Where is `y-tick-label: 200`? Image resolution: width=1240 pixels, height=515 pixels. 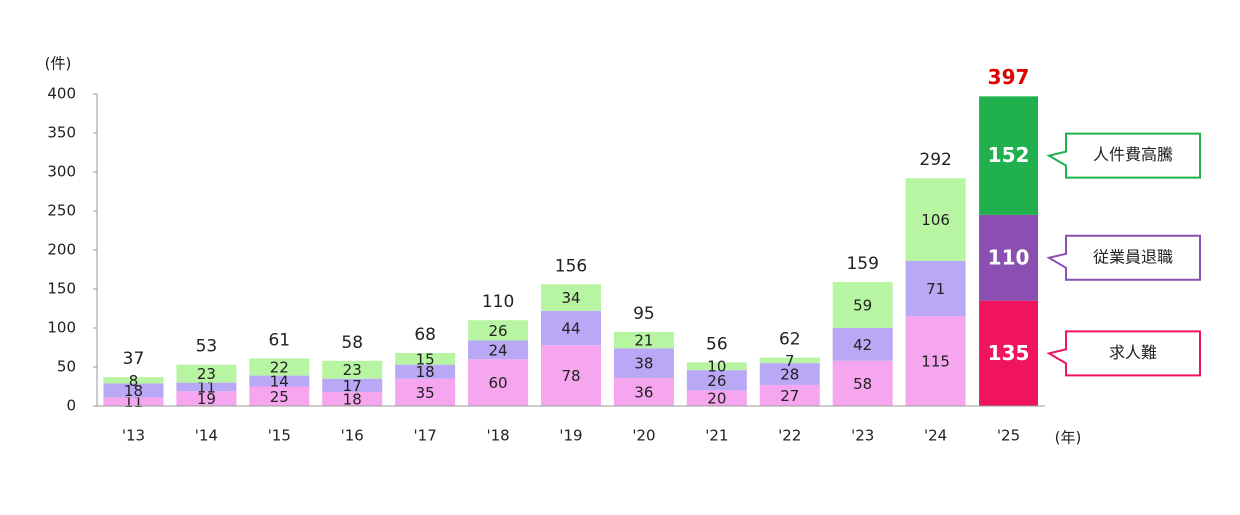 y-tick-label: 200 is located at coordinates (61, 250).